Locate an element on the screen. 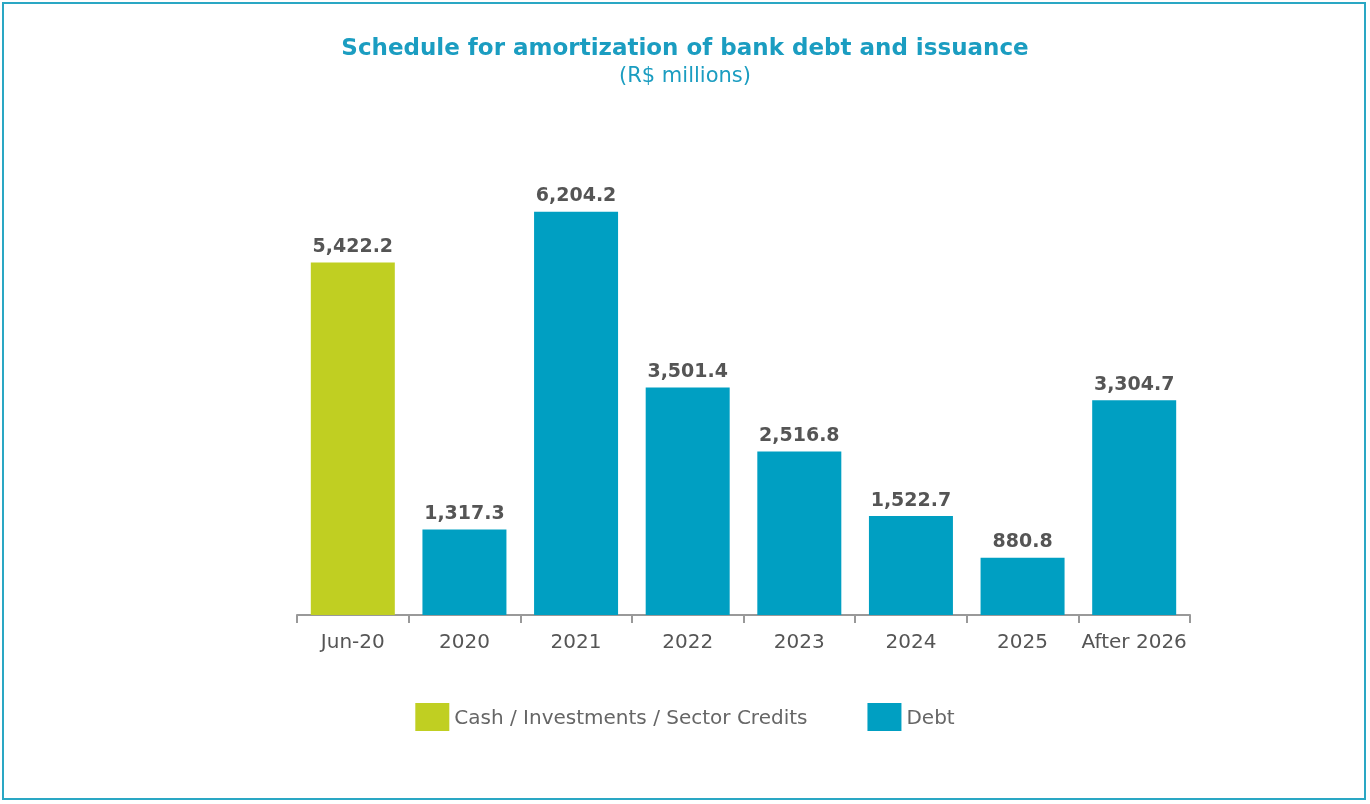  chart-title: Schedule for amortization of bank debt and issuance is located at coordinates (685, 46).